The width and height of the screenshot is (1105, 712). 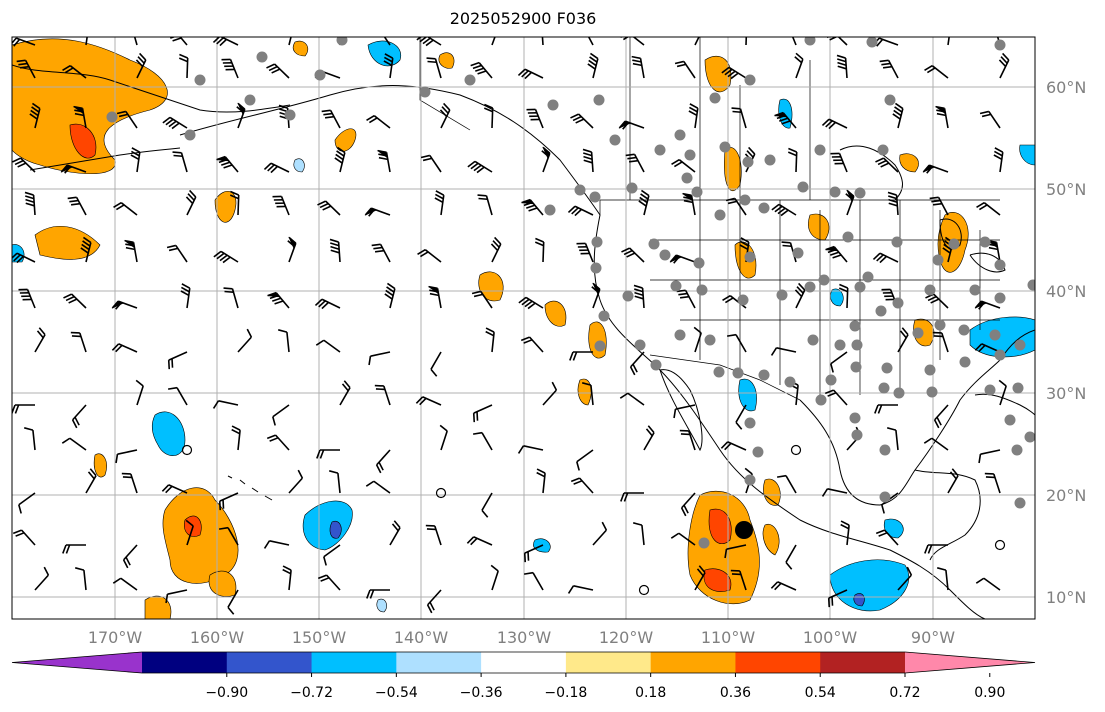 I want to click on lon-label: 120°W, so click(x=626, y=637).